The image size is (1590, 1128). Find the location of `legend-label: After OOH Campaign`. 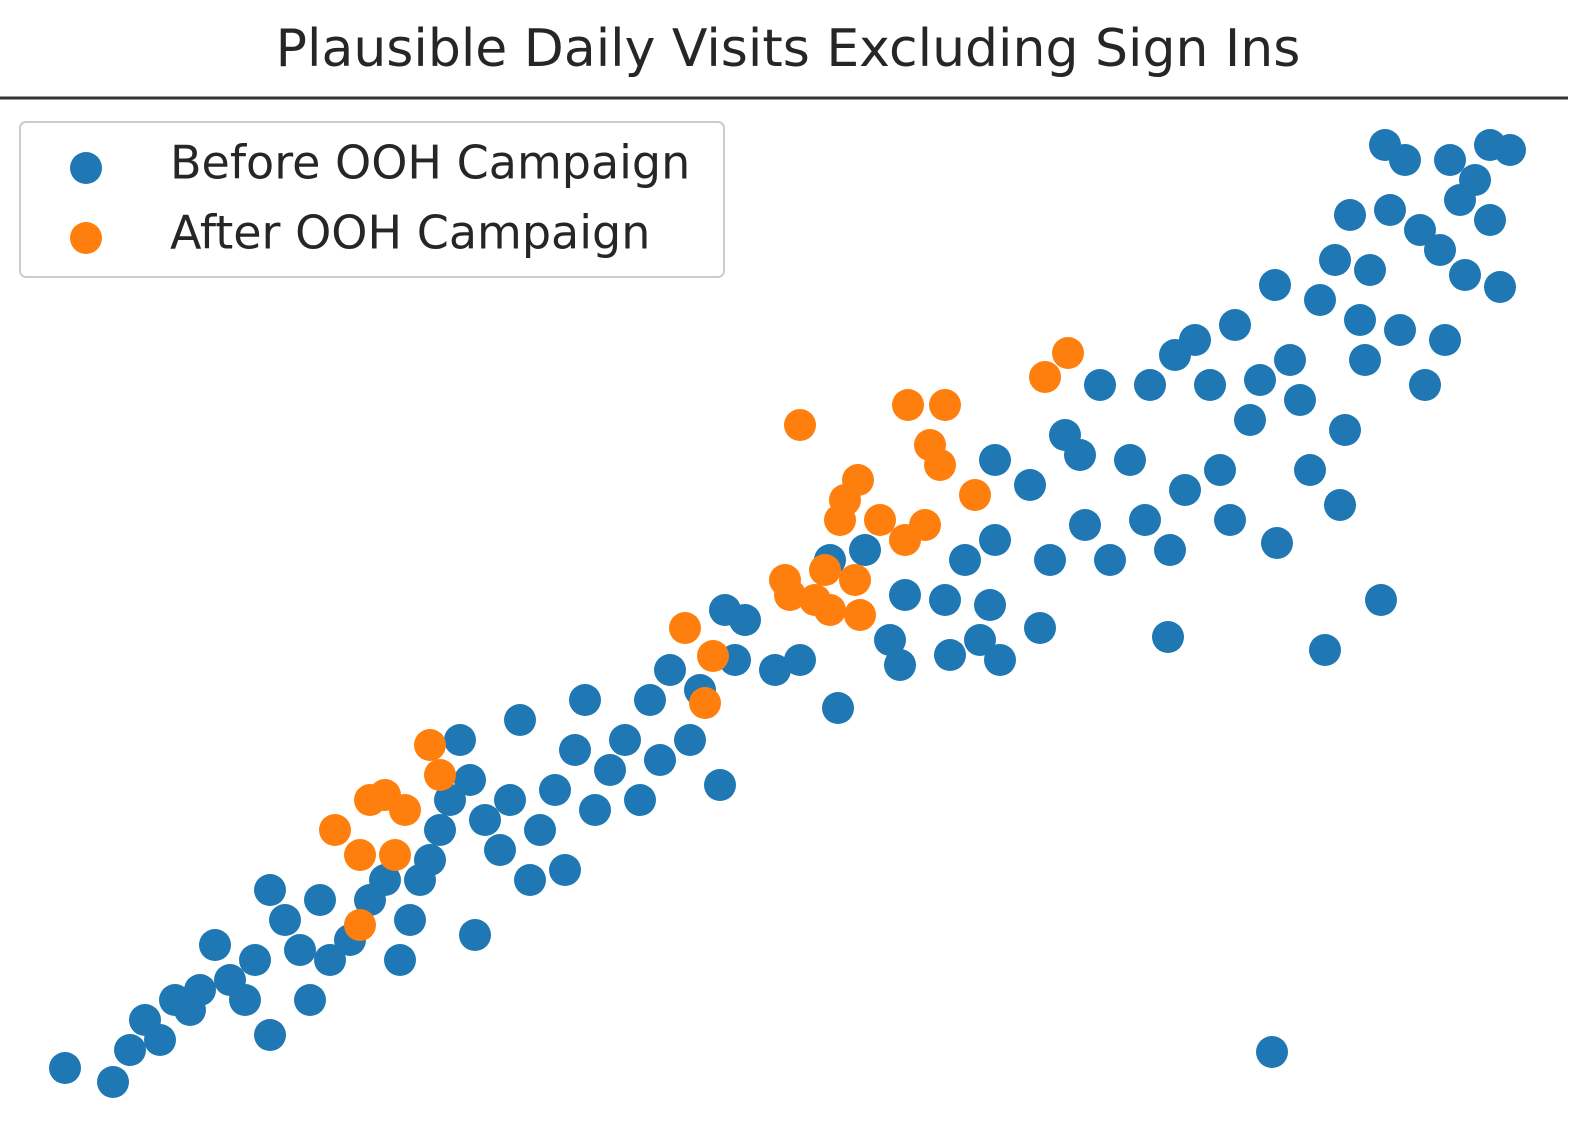

legend-label: After OOH Campaign is located at coordinates (410, 233).